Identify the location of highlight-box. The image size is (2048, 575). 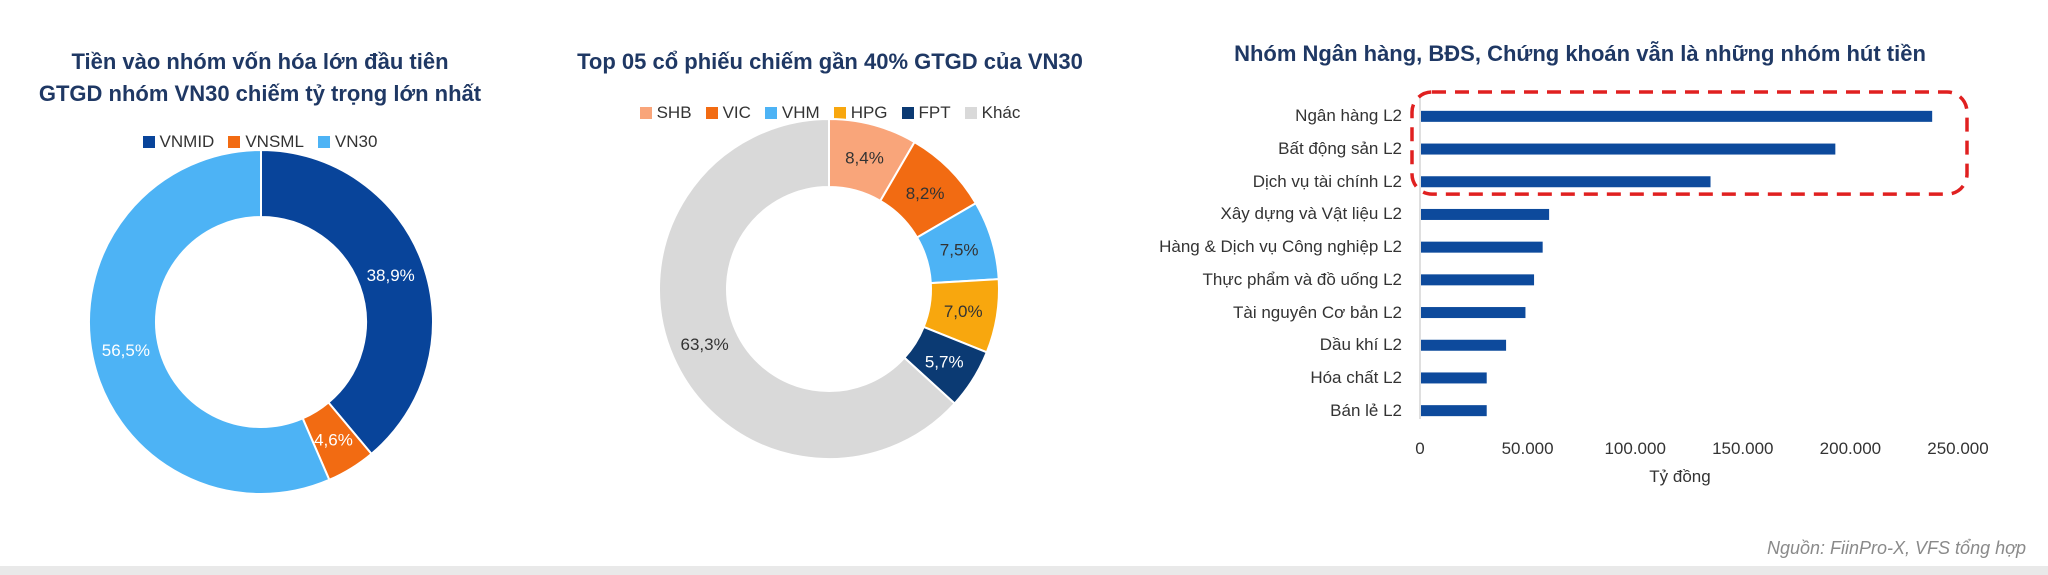
(1689, 143).